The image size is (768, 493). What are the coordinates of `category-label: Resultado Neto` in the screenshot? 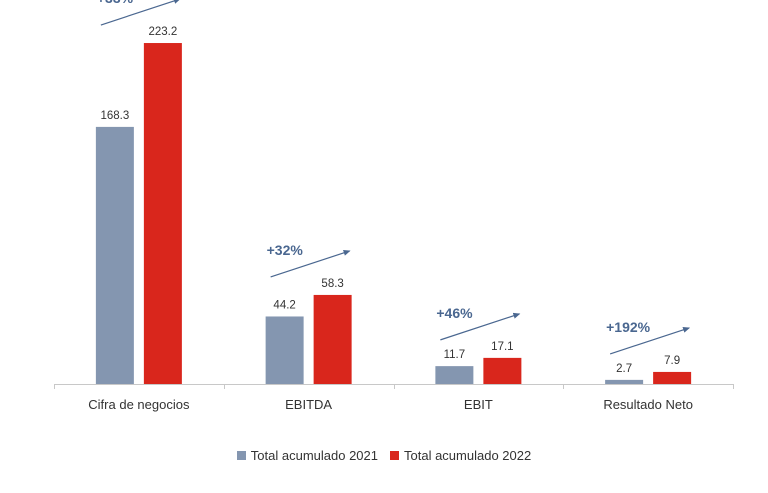 It's located at (648, 404).